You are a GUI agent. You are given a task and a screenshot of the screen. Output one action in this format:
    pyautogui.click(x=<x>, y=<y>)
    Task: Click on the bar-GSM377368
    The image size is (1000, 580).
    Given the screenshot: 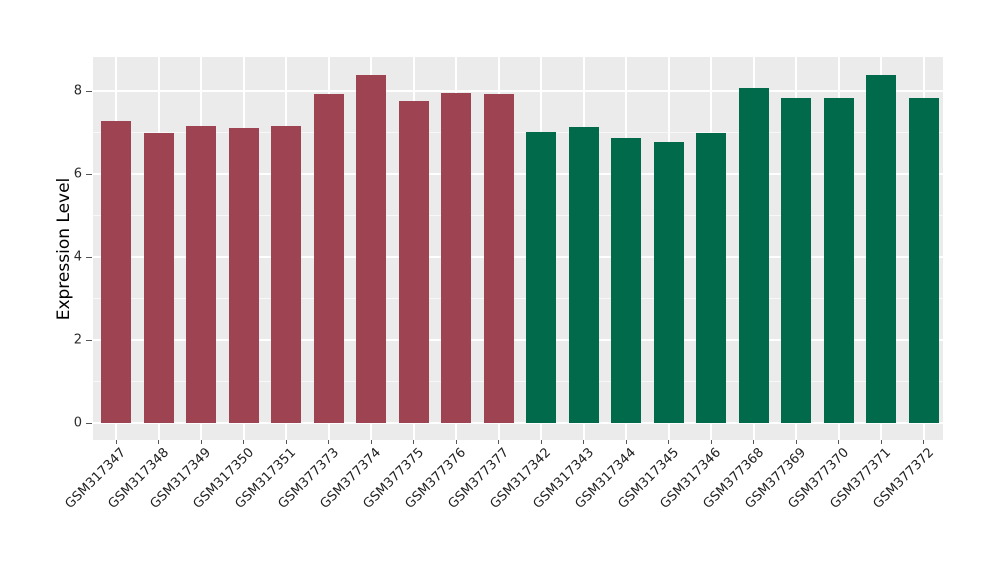 What is the action you would take?
    pyautogui.click(x=753, y=255)
    